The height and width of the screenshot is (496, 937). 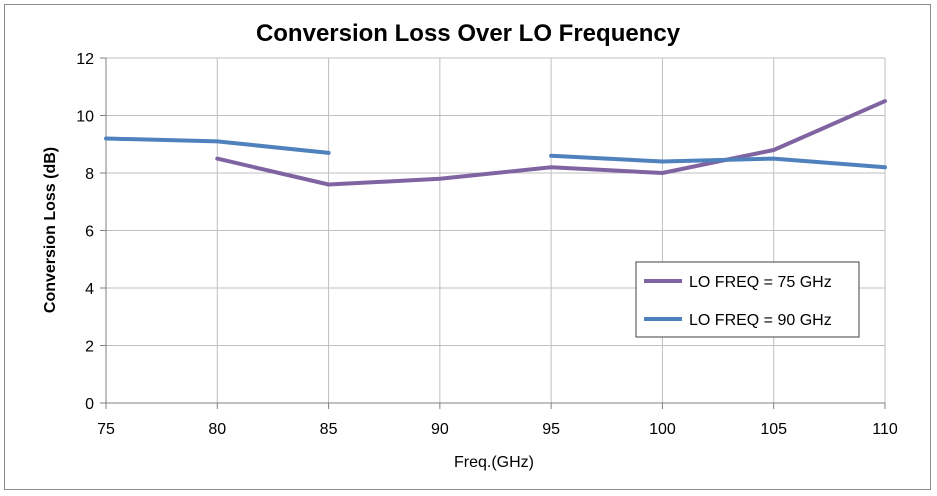 I want to click on y-tick-label: 10, so click(x=85, y=117).